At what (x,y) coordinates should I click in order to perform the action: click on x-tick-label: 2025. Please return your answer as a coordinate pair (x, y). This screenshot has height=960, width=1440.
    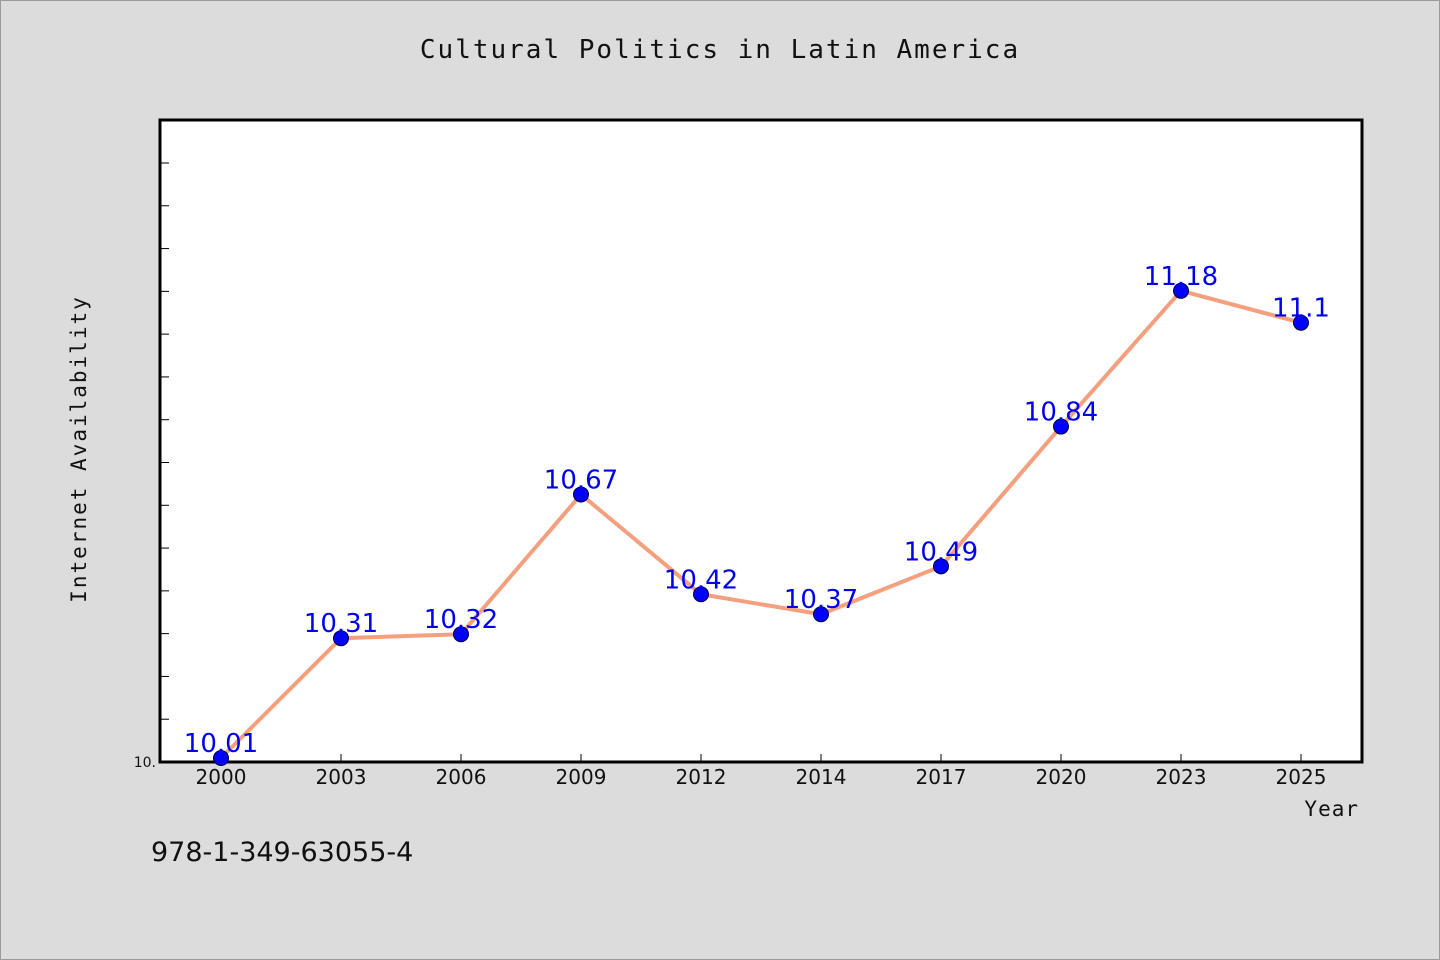
    Looking at the image, I should click on (1301, 777).